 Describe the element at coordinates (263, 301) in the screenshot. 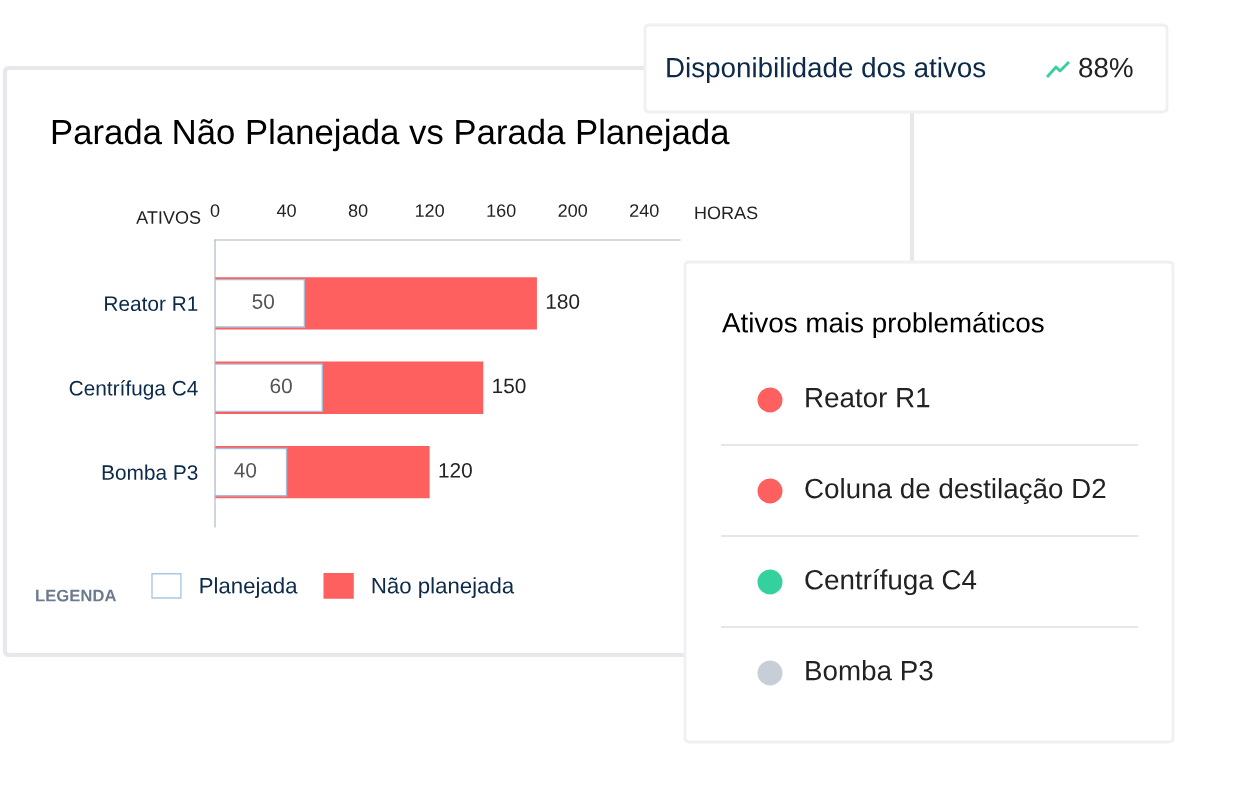

I see `data-label: 50` at that location.